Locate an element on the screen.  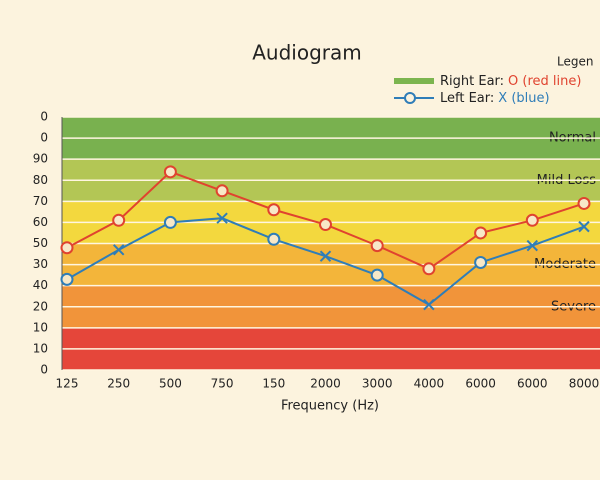
legend-label: Right Ear: O (red line) is located at coordinates (510, 81).